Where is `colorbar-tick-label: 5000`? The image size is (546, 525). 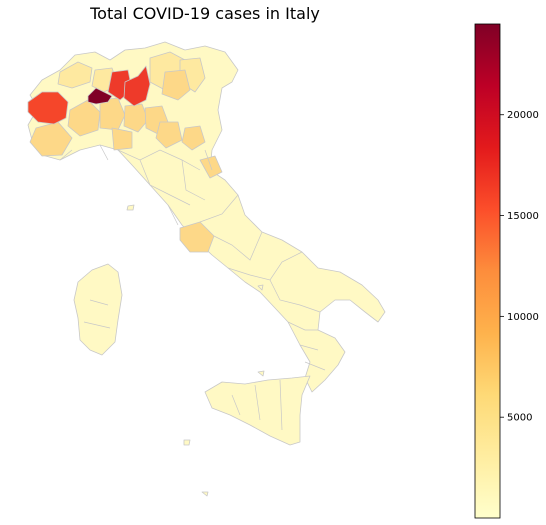 colorbar-tick-label: 5000 is located at coordinates (519, 418).